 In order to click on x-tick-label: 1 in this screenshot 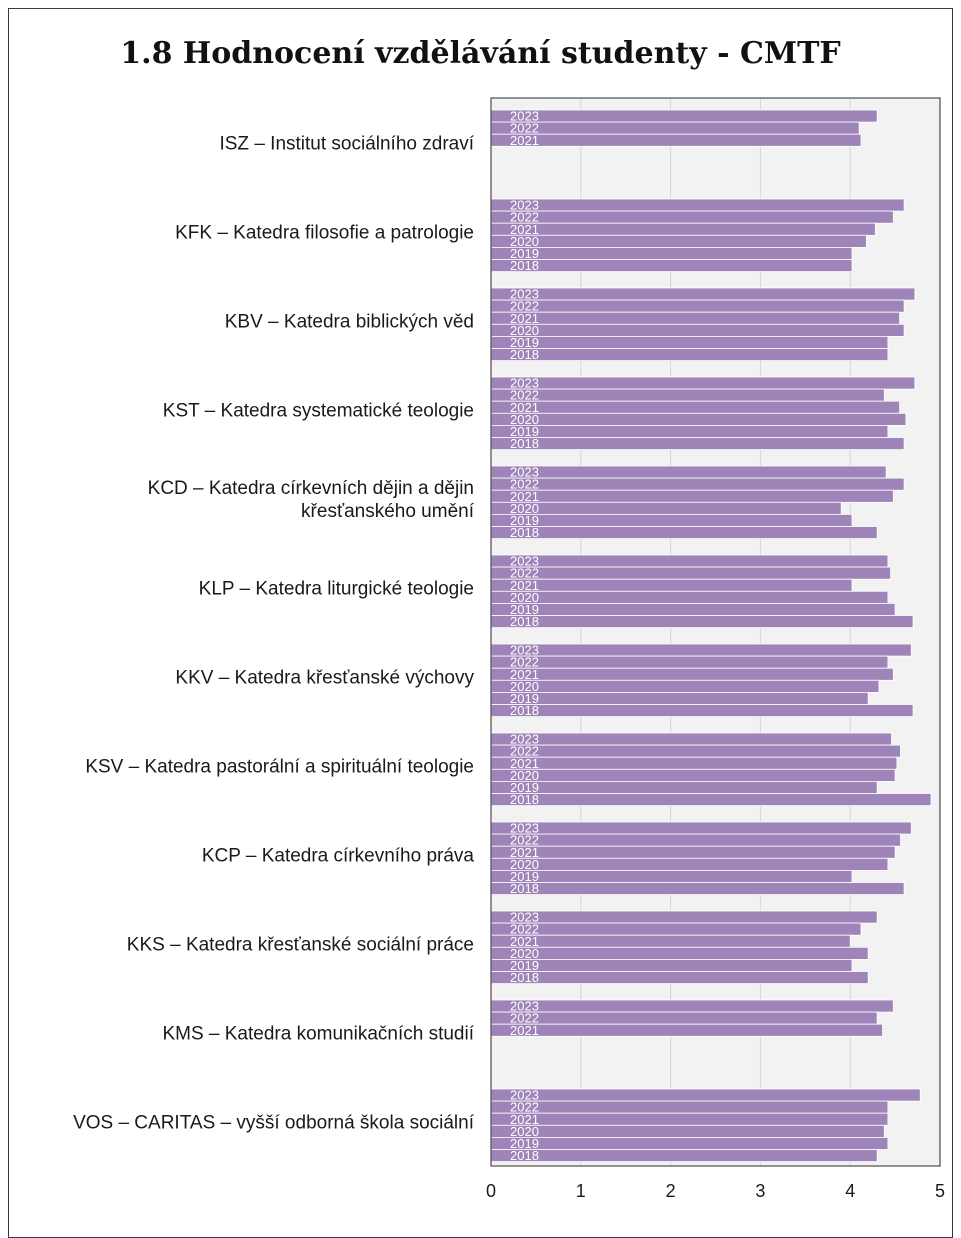, I will do `click(581, 1191)`.